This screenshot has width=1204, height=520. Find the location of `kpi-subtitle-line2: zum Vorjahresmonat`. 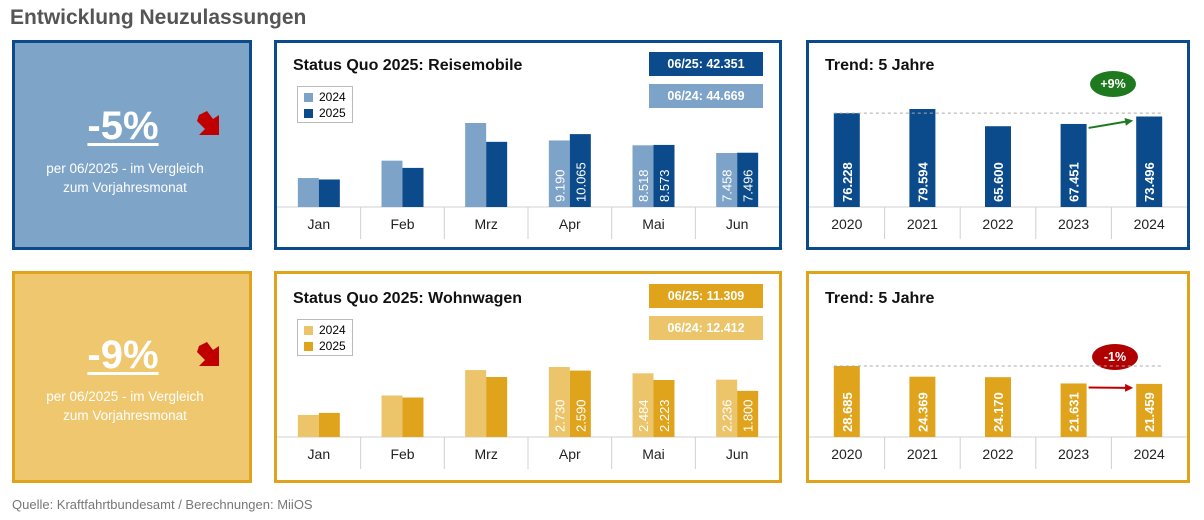

kpi-subtitle-line2: zum Vorjahresmonat is located at coordinates (125, 415).